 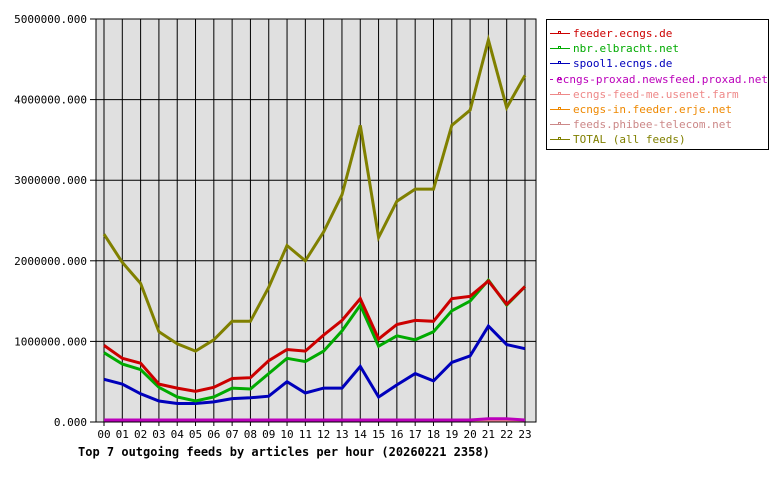 I want to click on y-tick-label: 0.000, so click(x=70, y=422).